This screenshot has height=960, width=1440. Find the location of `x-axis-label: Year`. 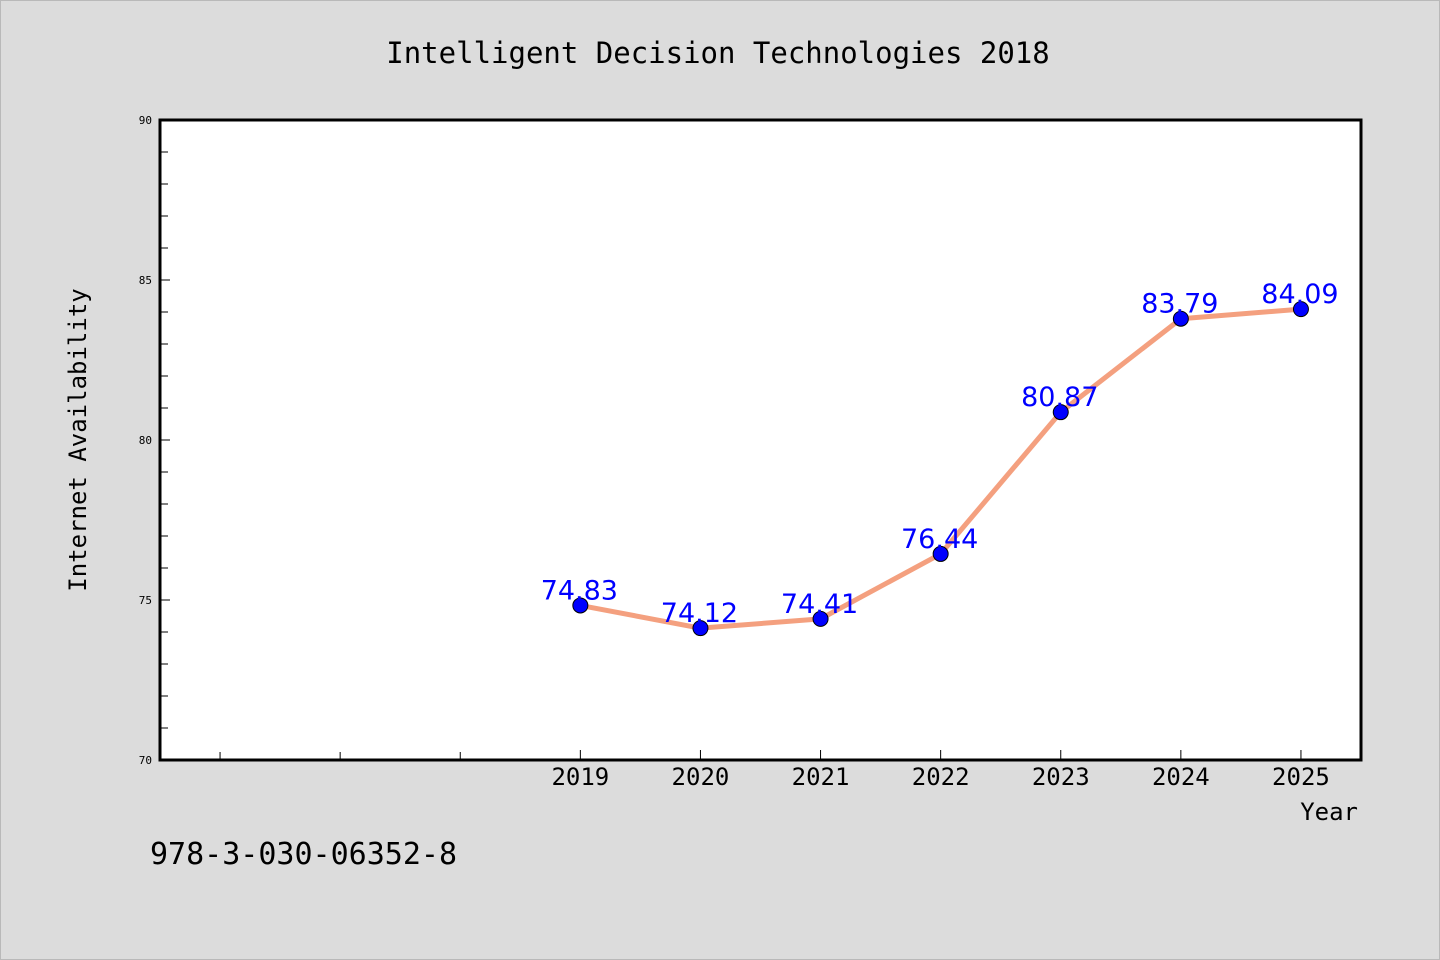

x-axis-label: Year is located at coordinates (1329, 812).